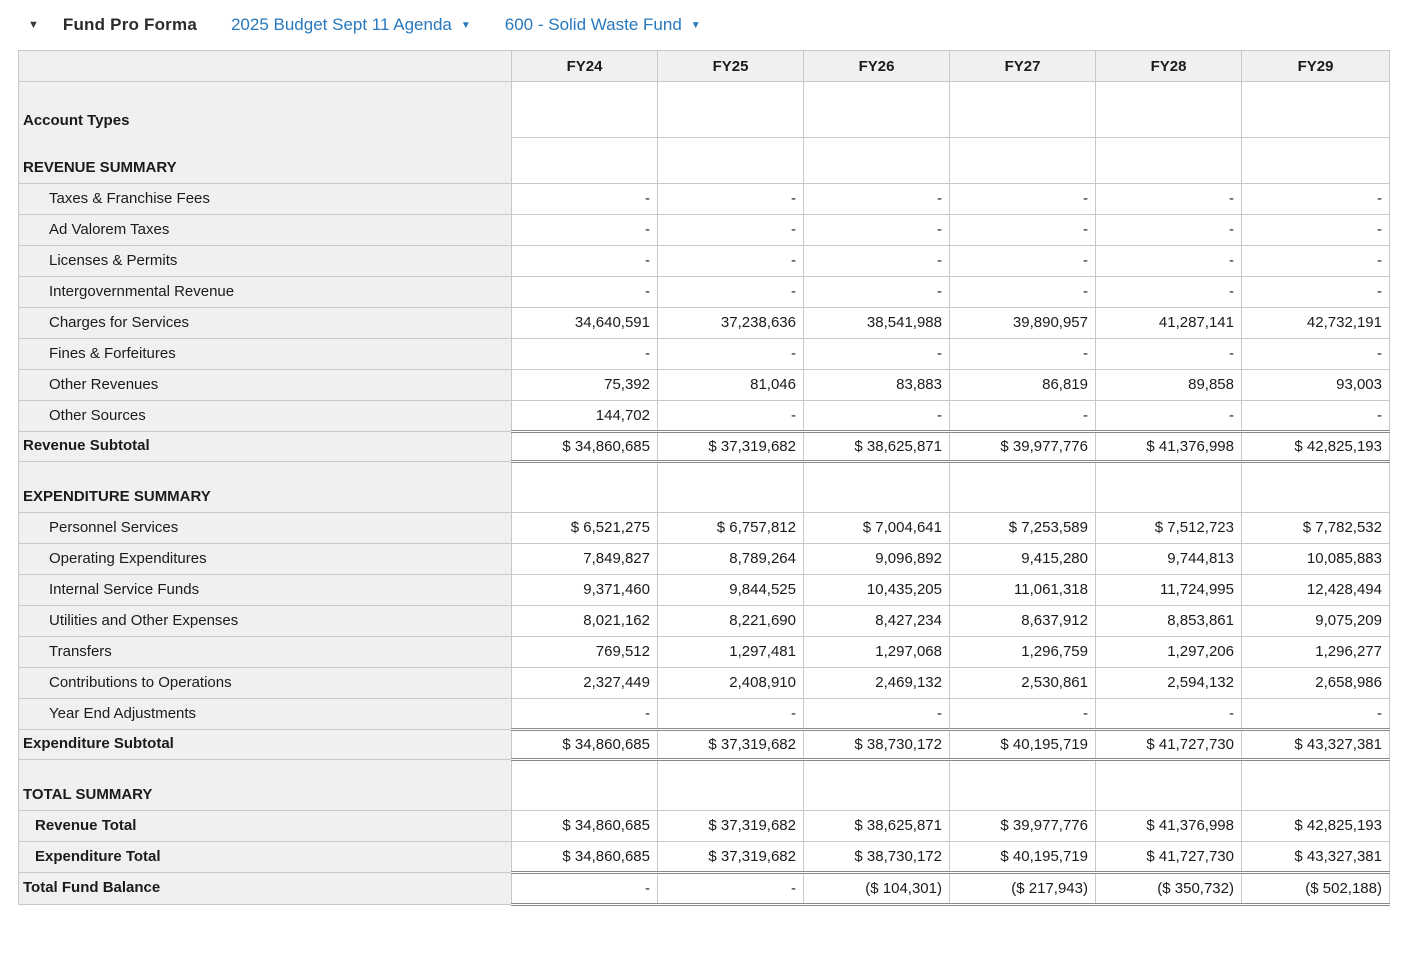 This screenshot has height=955, width=1407. Describe the element at coordinates (593, 24) in the screenshot. I see `fund-dropdown-label: 600 - Solid Waste Fund` at that location.